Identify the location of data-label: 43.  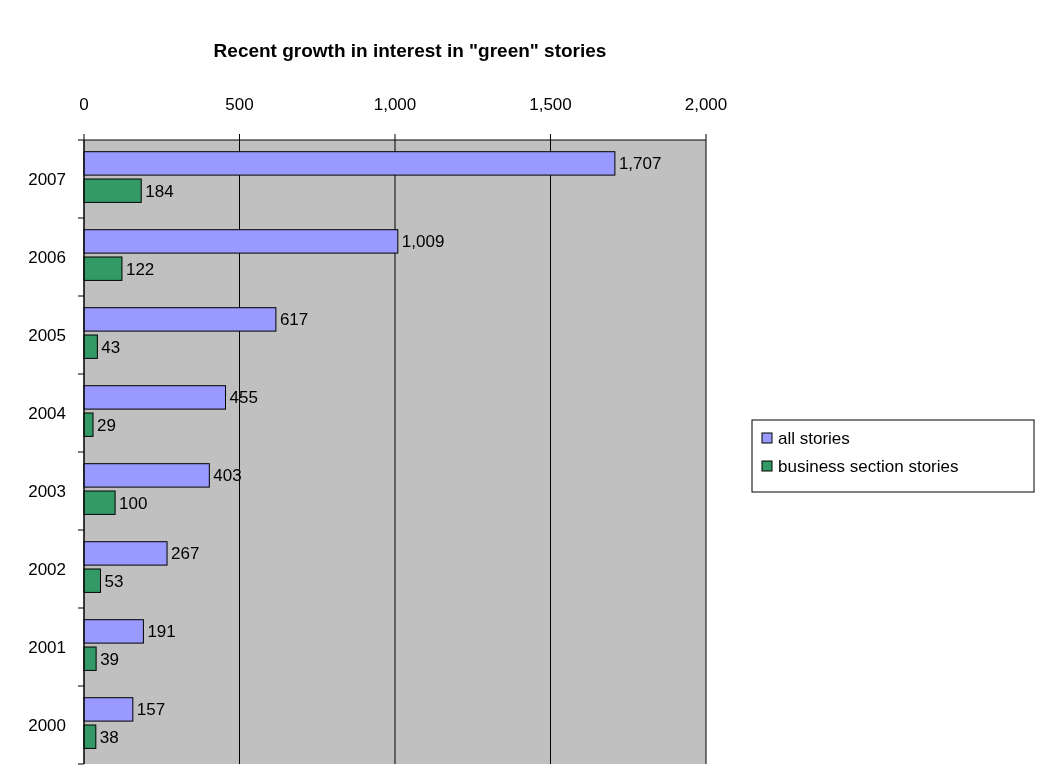
(111, 347).